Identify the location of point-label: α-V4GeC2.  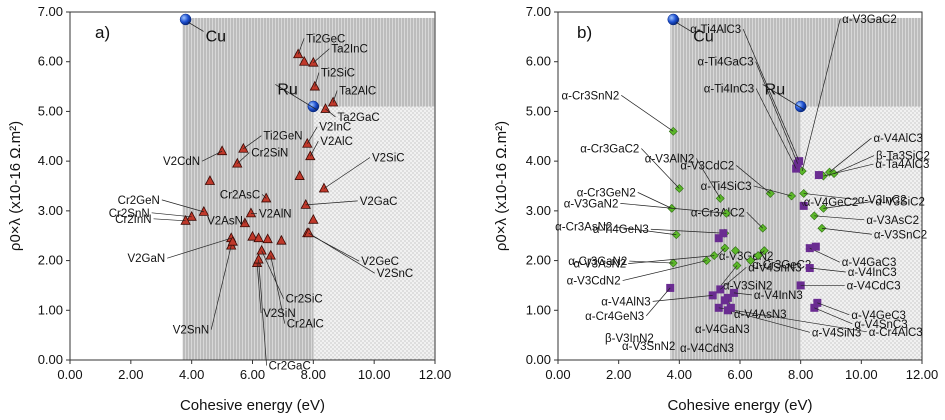
(831, 203).